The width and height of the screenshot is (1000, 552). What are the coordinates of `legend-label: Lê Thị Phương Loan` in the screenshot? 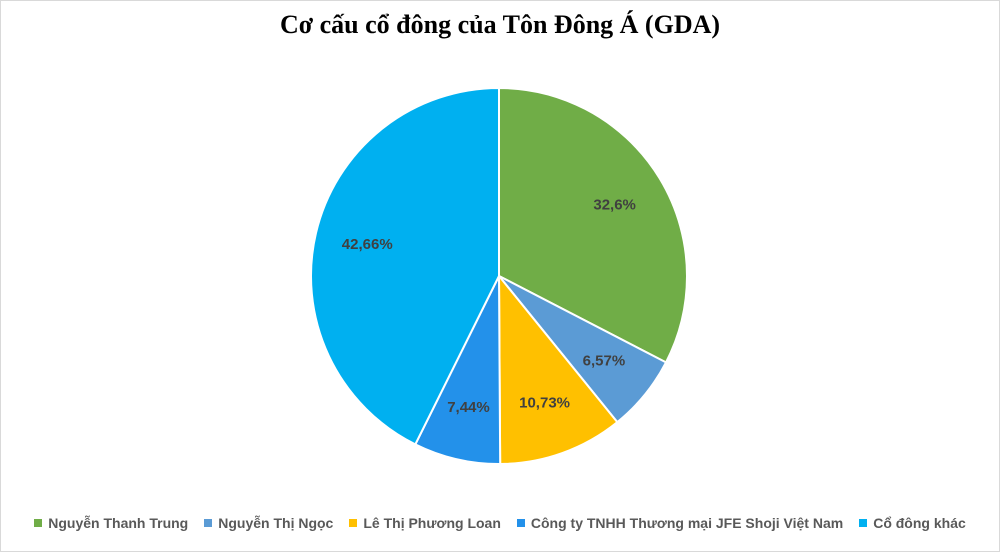 It's located at (432, 523).